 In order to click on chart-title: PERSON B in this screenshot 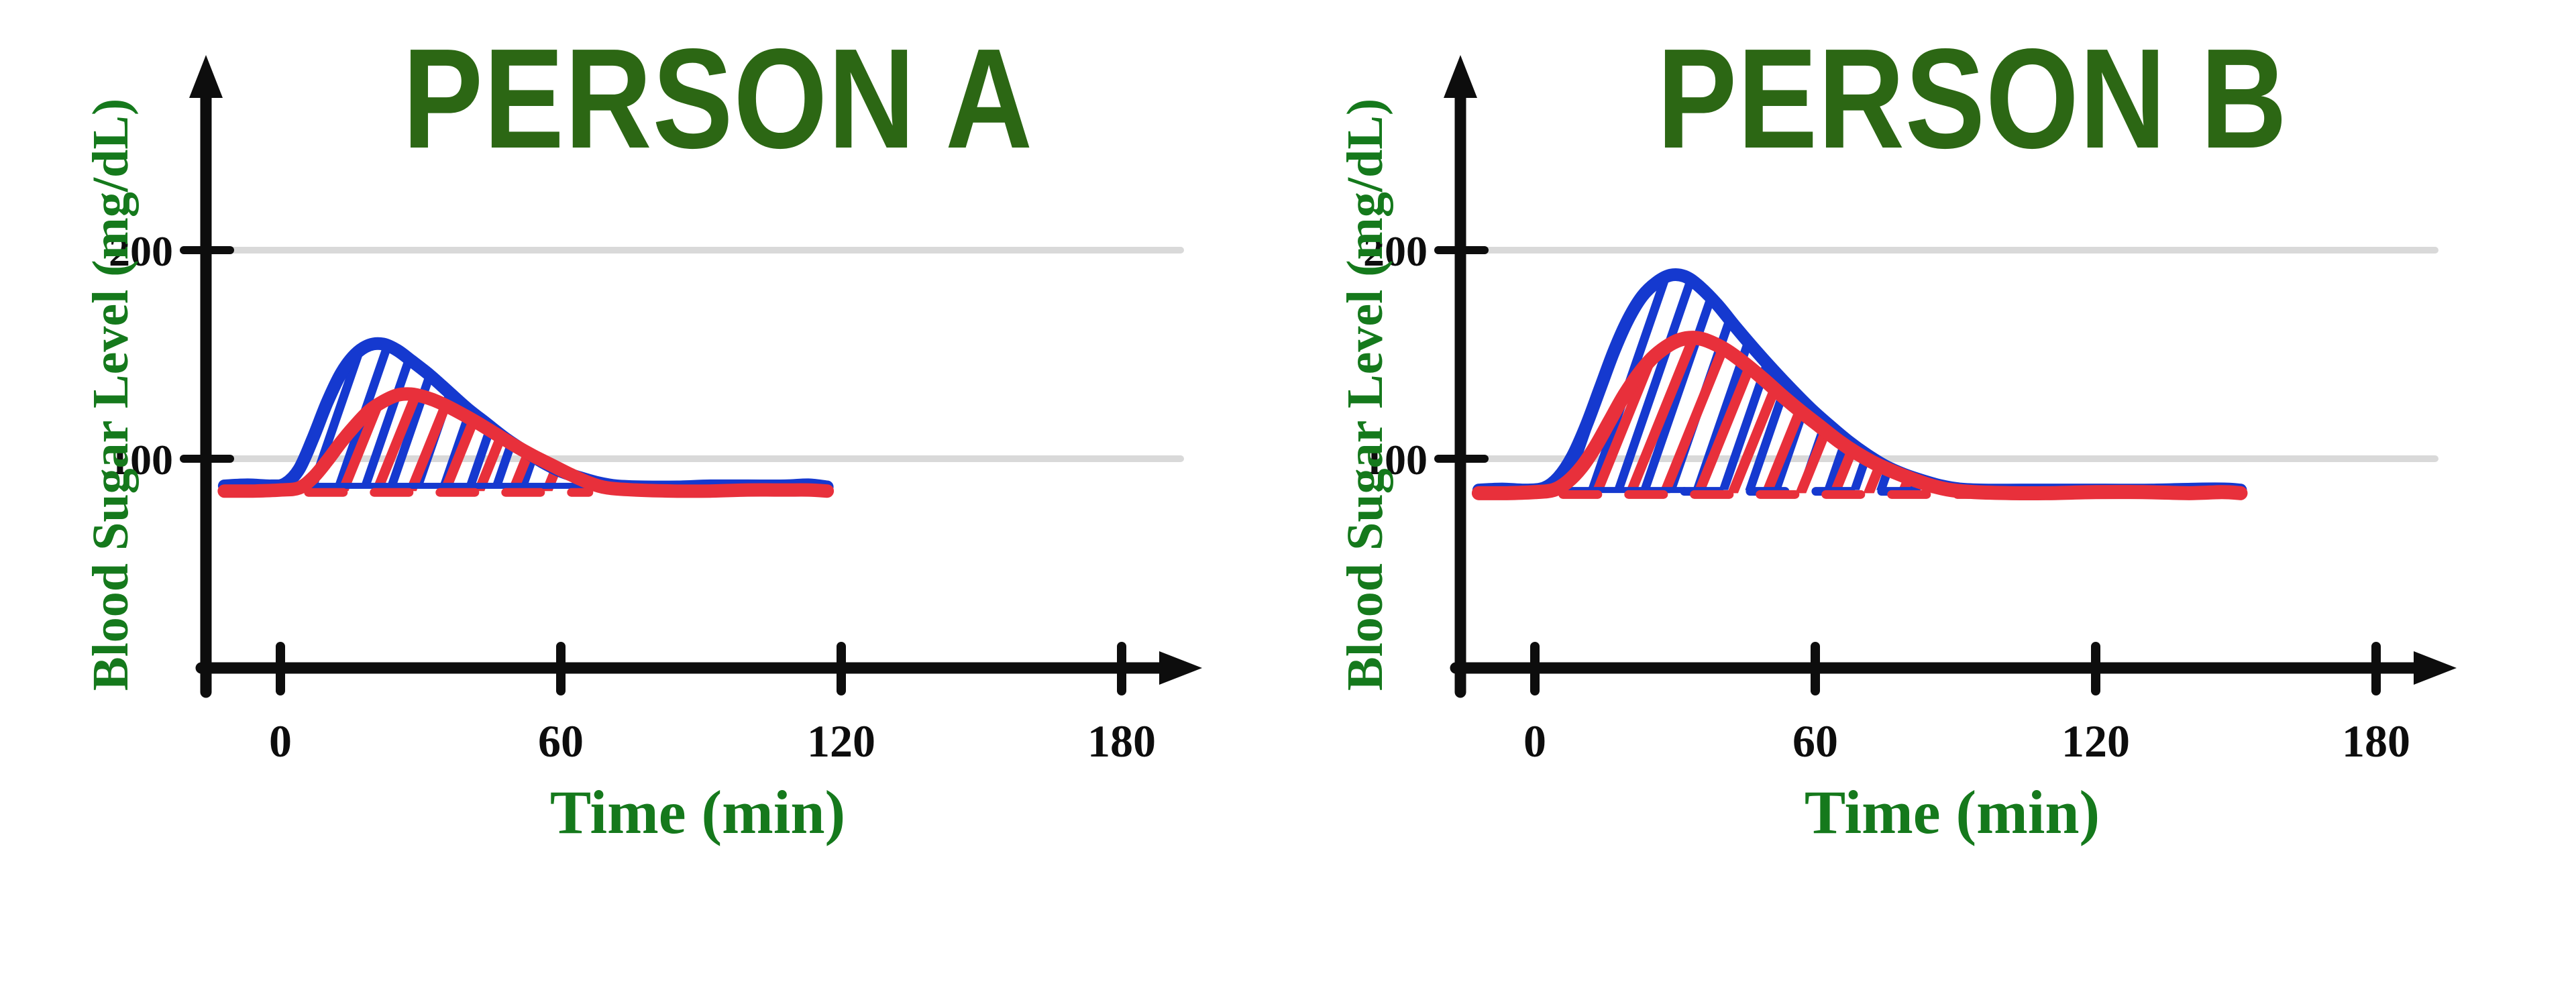, I will do `click(1972, 98)`.